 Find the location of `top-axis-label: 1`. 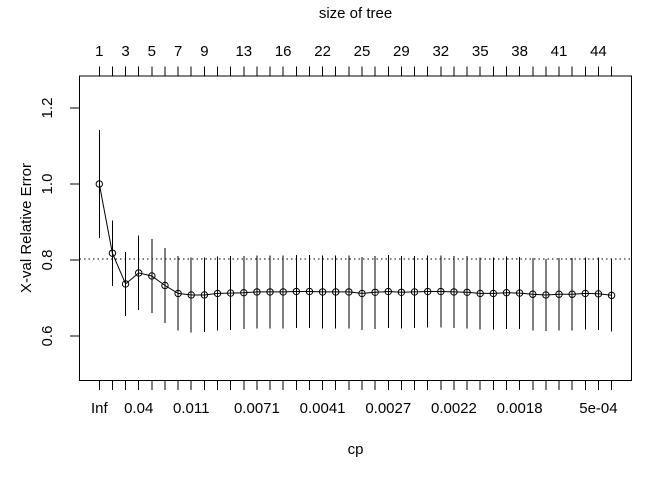

top-axis-label: 1 is located at coordinates (99, 51).